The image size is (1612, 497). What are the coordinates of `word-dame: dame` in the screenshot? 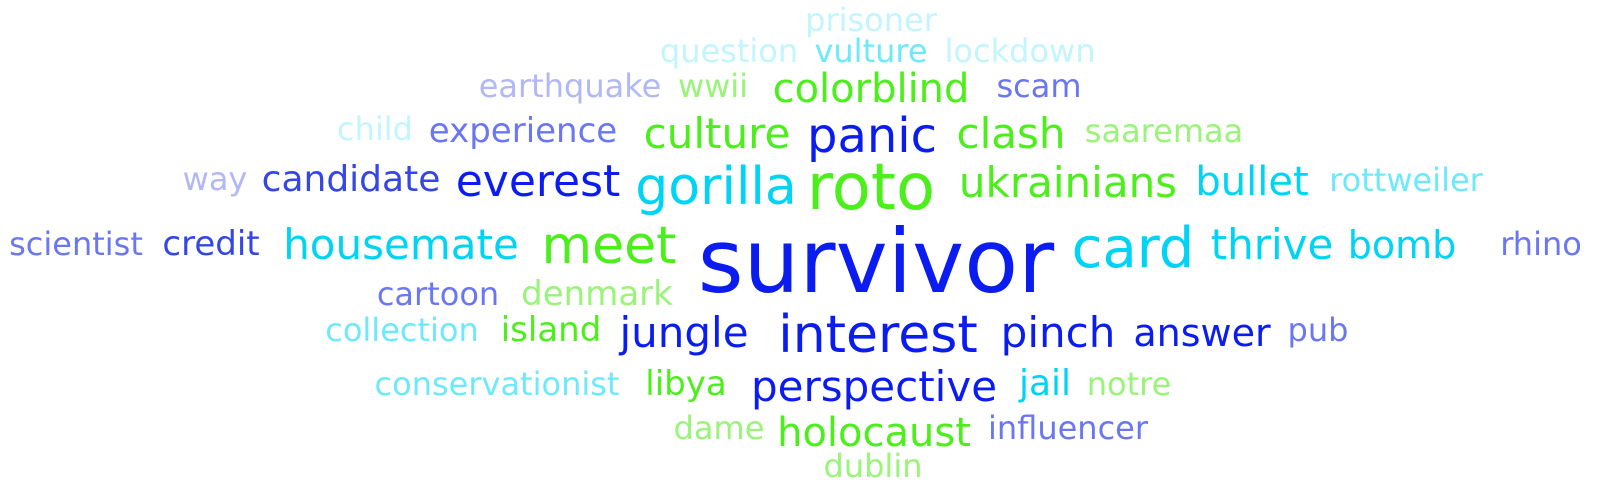 It's located at (719, 428).